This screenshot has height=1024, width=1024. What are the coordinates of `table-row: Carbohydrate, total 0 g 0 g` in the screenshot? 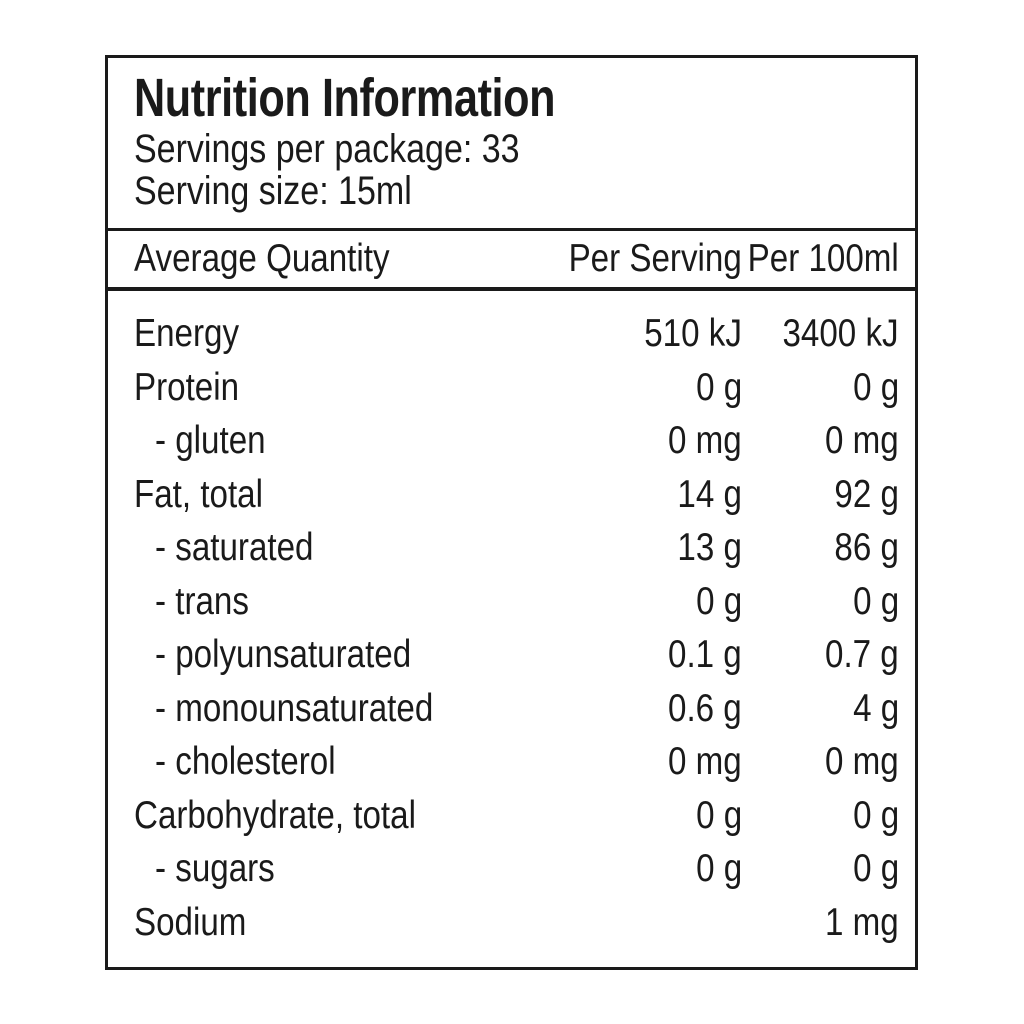 It's located at (511, 816).